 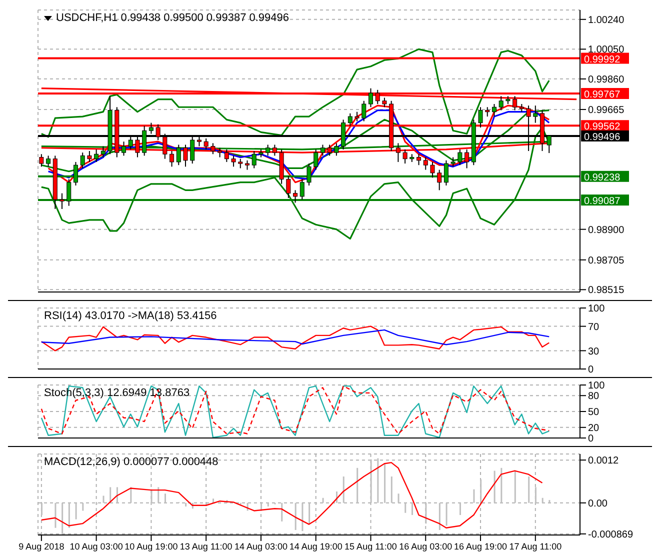 What do you see at coordinates (602, 127) in the screenshot?
I see `ref-line-label: 0.99562` at bounding box center [602, 127].